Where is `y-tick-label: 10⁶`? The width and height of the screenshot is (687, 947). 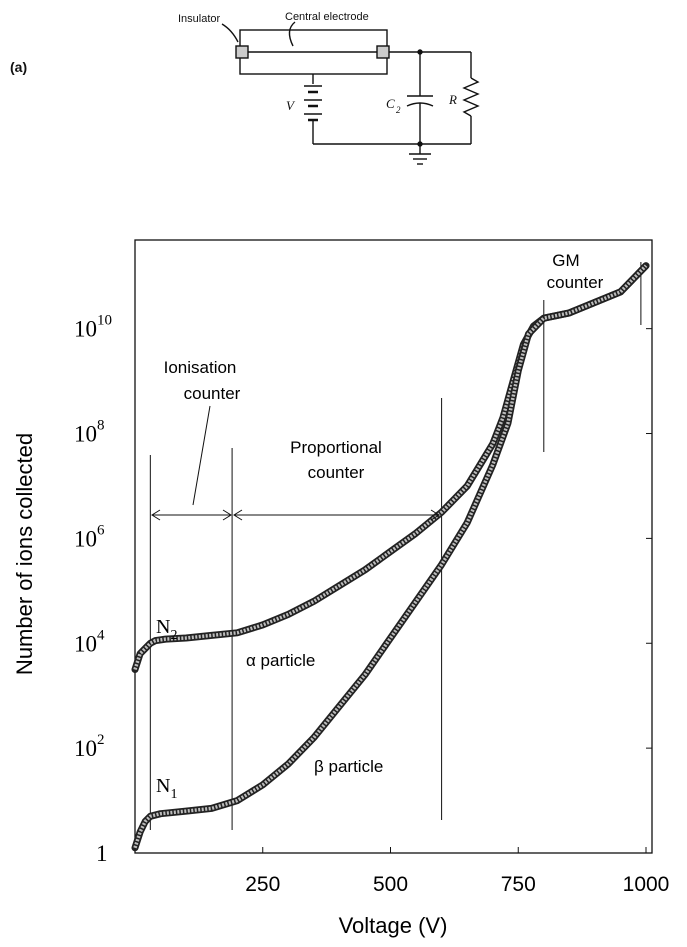
y-tick-label: 10⁶ is located at coordinates (89, 536).